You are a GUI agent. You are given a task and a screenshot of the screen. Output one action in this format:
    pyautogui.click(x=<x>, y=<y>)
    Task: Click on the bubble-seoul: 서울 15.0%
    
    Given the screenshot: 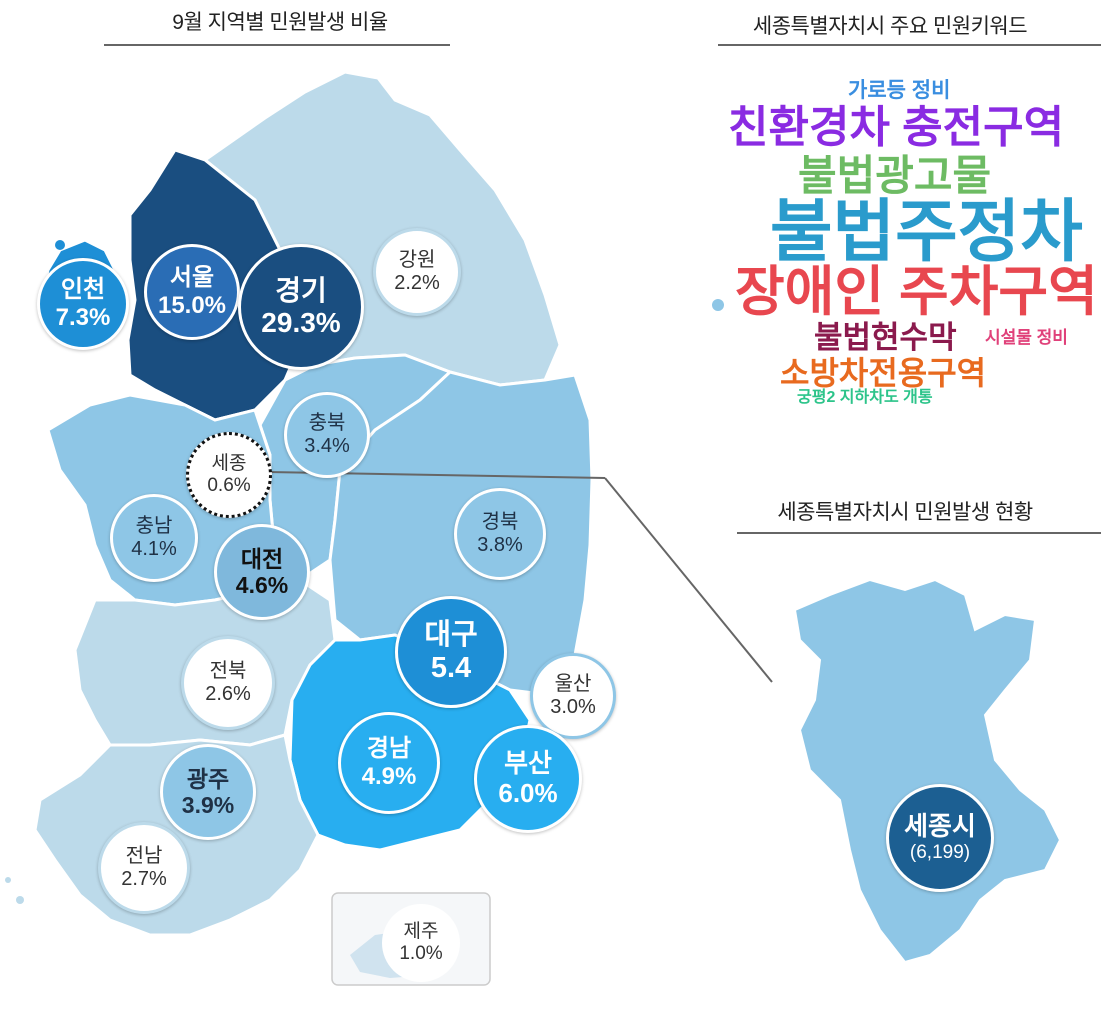 What is the action you would take?
    pyautogui.click(x=192, y=292)
    